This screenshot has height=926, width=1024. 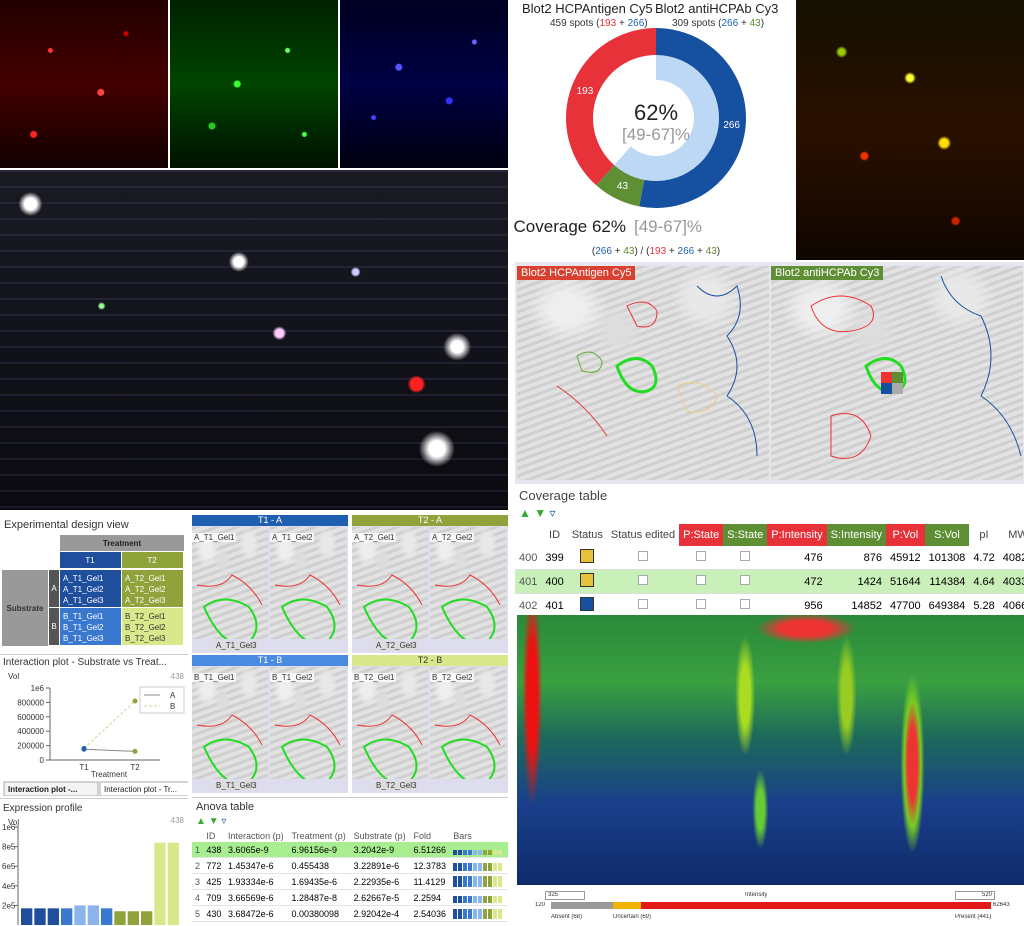 What do you see at coordinates (9, 886) in the screenshot?
I see `y-tick-label: 4e5` at bounding box center [9, 886].